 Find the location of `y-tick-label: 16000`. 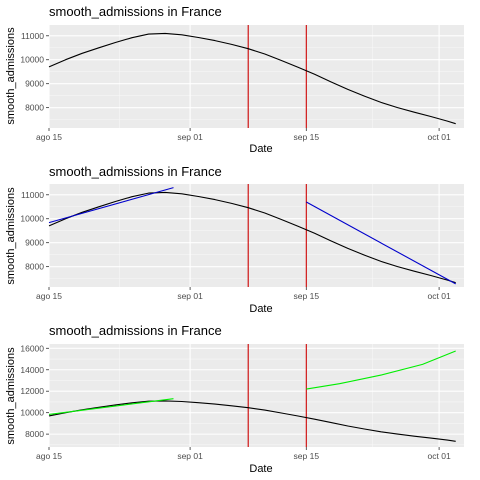

y-tick-label: 16000 is located at coordinates (32, 348).